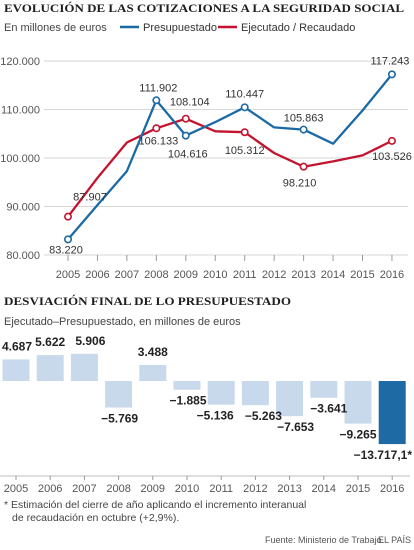 The image size is (414, 550). What do you see at coordinates (230, 167) in the screenshot?
I see `series-line-ejecutado` at bounding box center [230, 167].